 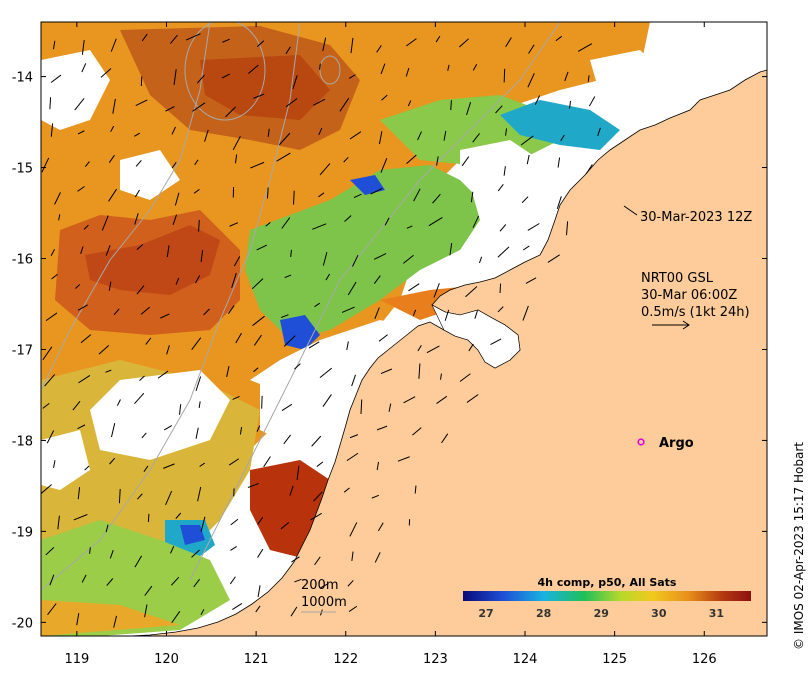 What do you see at coordinates (435, 659) in the screenshot?
I see `x-tick-label: 123` at bounding box center [435, 659].